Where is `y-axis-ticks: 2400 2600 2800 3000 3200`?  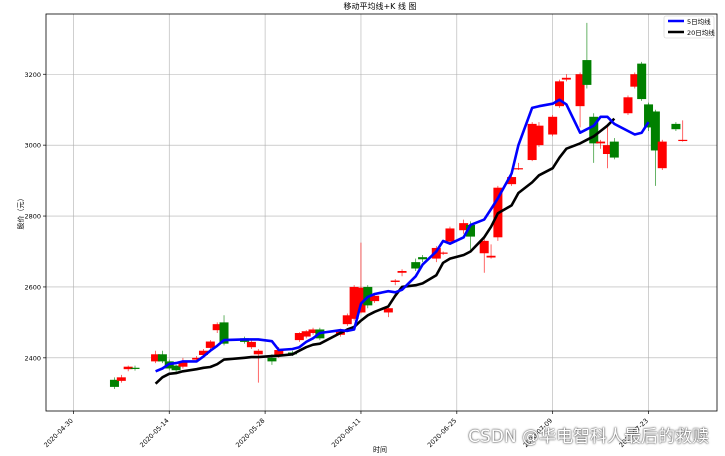 y-axis-ticks: 2400 2600 2800 3000 3200 is located at coordinates (35, 216).